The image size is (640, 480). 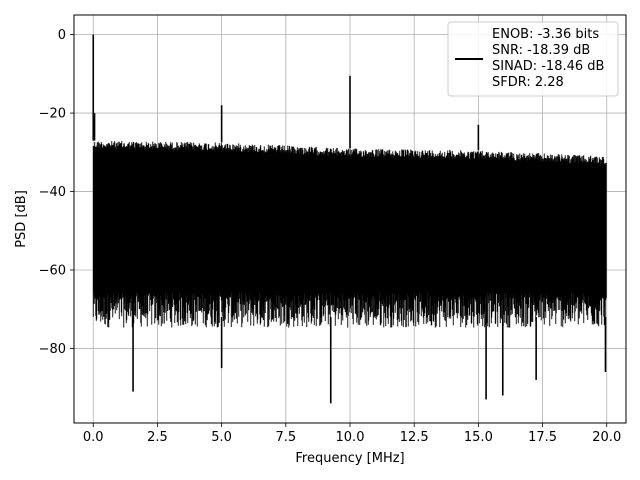 I want to click on x-tick-label: 0.0, so click(x=93, y=437).